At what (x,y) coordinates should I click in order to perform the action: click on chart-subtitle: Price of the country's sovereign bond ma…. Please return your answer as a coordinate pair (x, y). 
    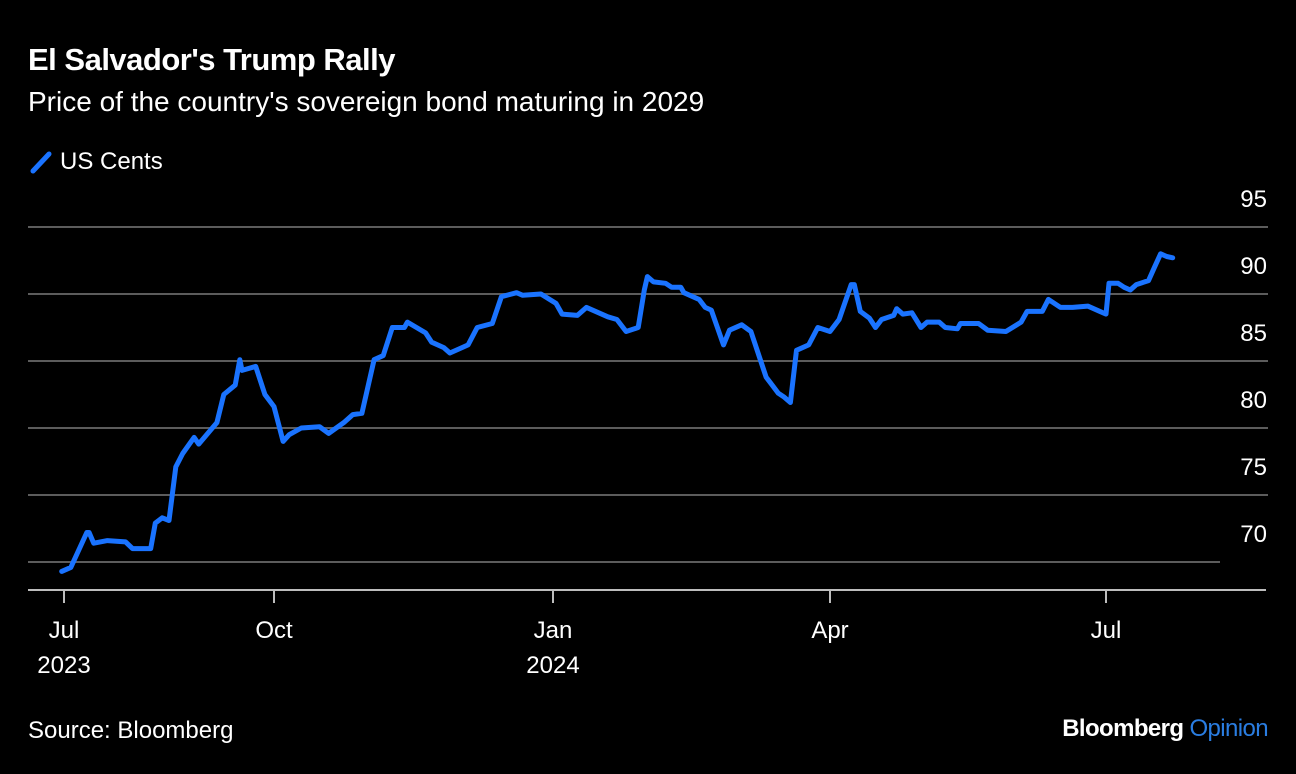
    Looking at the image, I should click on (366, 101).